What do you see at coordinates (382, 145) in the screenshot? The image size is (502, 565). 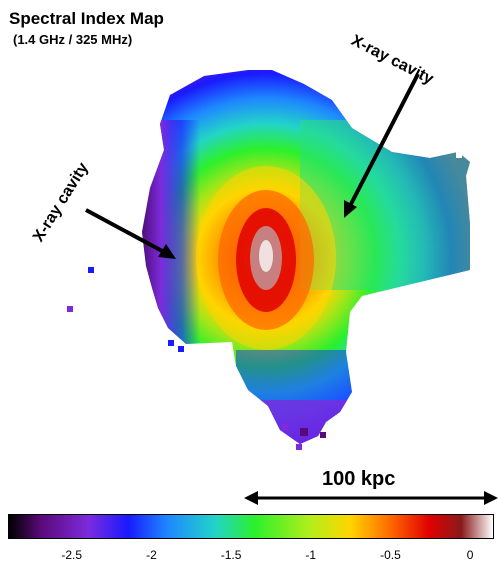 I see `arrow-right` at bounding box center [382, 145].